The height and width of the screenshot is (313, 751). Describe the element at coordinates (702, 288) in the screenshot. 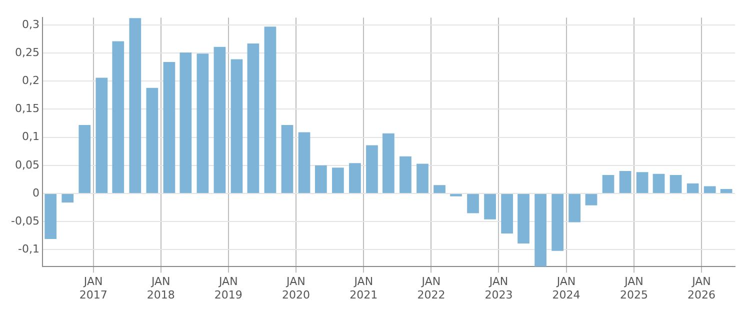

I see `x-tick-label: JAN 2026` at that location.